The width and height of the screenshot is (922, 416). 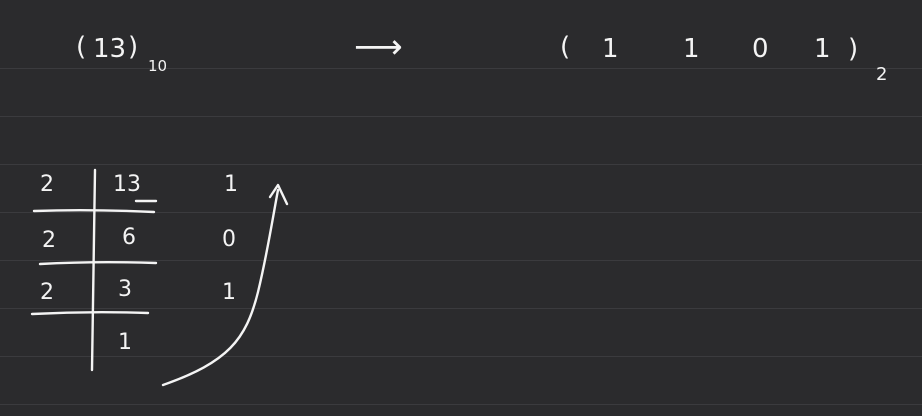 I want to click on binary-base-subscript: 2, so click(x=882, y=74).